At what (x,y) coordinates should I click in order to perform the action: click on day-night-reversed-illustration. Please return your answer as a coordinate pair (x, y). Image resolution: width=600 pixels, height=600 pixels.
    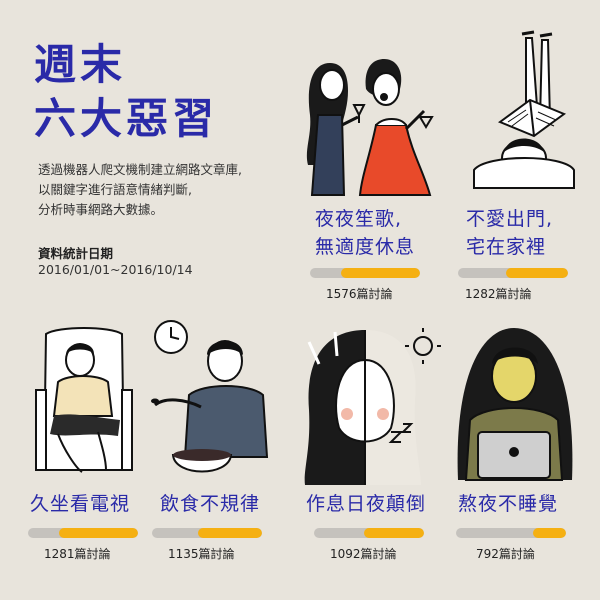
    Looking at the image, I should click on (372, 406).